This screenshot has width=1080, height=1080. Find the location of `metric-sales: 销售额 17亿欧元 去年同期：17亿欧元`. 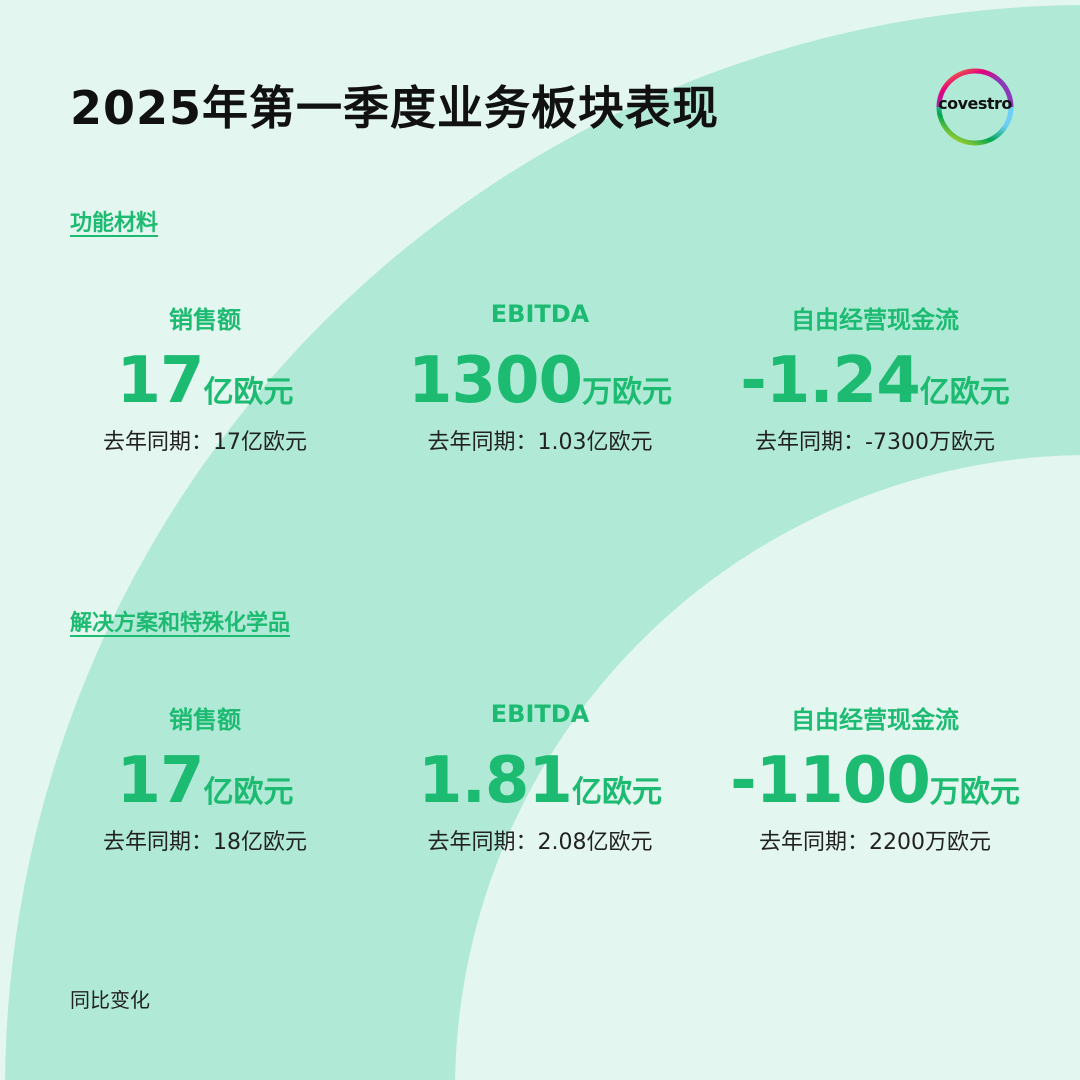

metric-sales: 销售额 17亿欧元 去年同期：17亿欧元 is located at coordinates (205, 378).